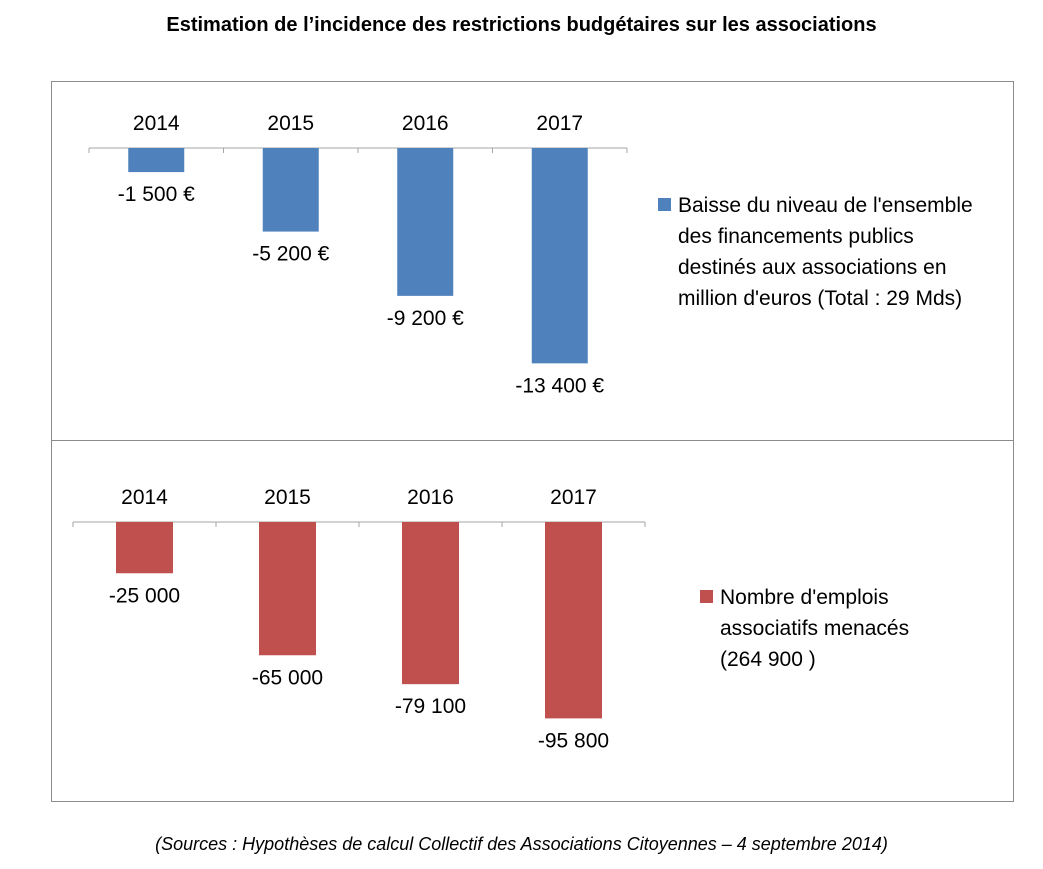 The height and width of the screenshot is (869, 1043). What do you see at coordinates (820, 298) in the screenshot?
I see `legend-line: million d'euros (Total : 29 Mds)` at bounding box center [820, 298].